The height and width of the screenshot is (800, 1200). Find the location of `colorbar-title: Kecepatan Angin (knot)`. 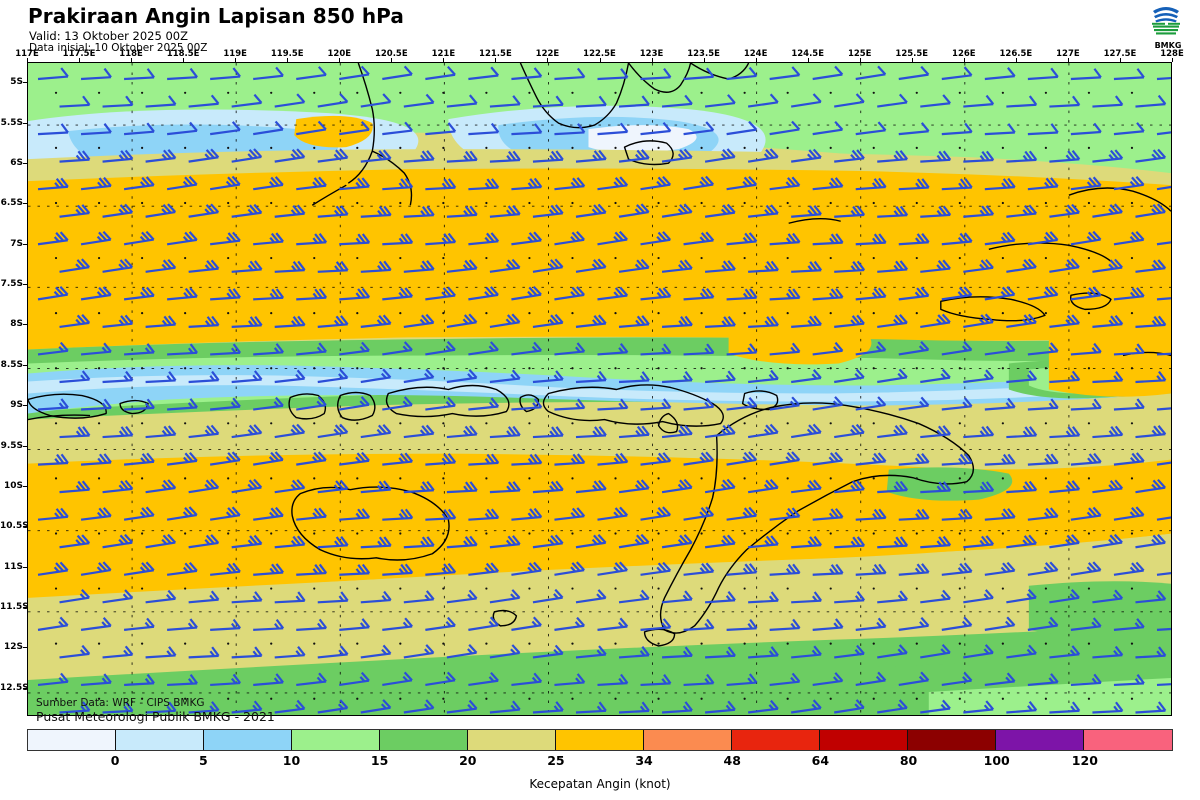

colorbar-title: Kecepatan Angin (knot) is located at coordinates (600, 784).